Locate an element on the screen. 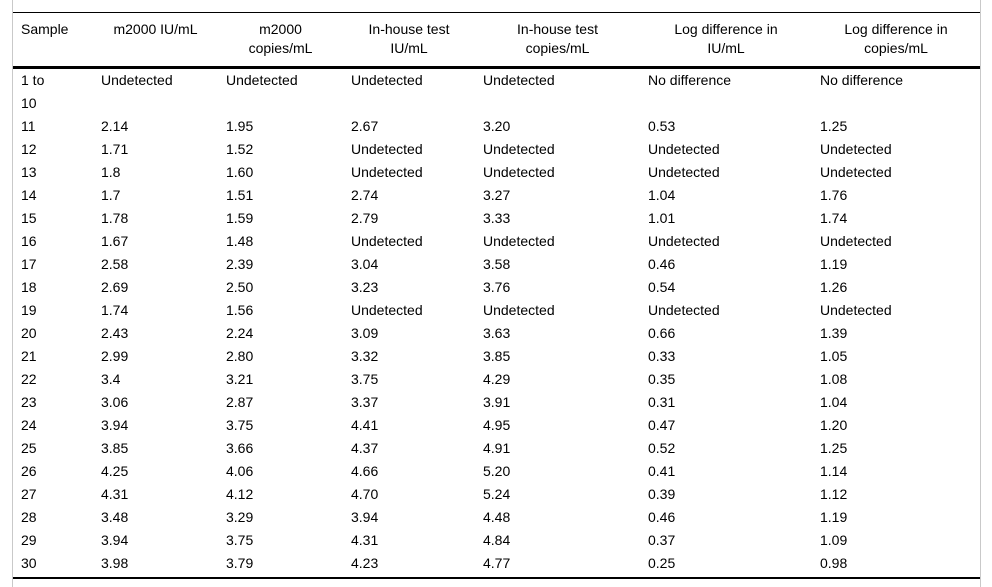  value-cell: 3.20 is located at coordinates (497, 126).